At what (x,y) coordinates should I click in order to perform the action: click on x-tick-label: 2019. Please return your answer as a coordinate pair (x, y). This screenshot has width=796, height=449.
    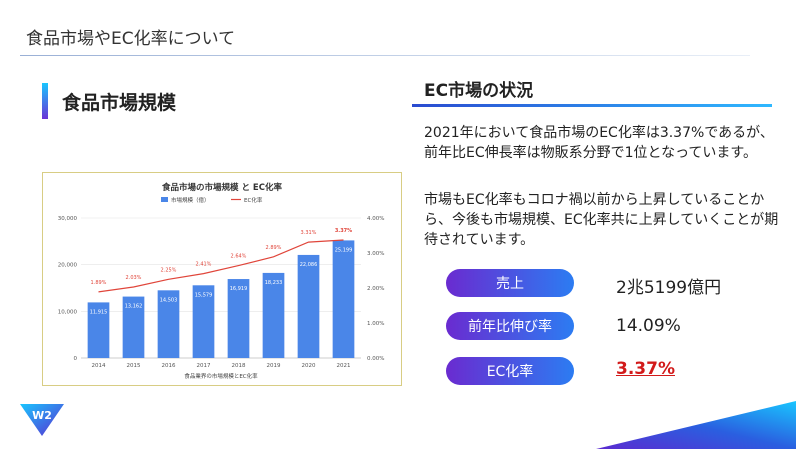
    Looking at the image, I should click on (274, 366).